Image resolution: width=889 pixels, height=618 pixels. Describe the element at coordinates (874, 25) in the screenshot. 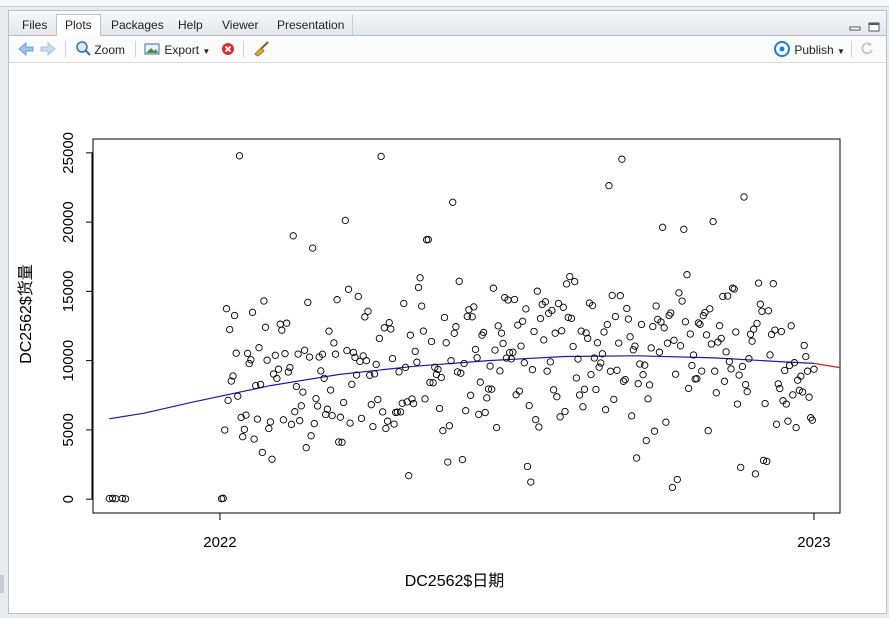

I see `maximize-pane-icon` at that location.